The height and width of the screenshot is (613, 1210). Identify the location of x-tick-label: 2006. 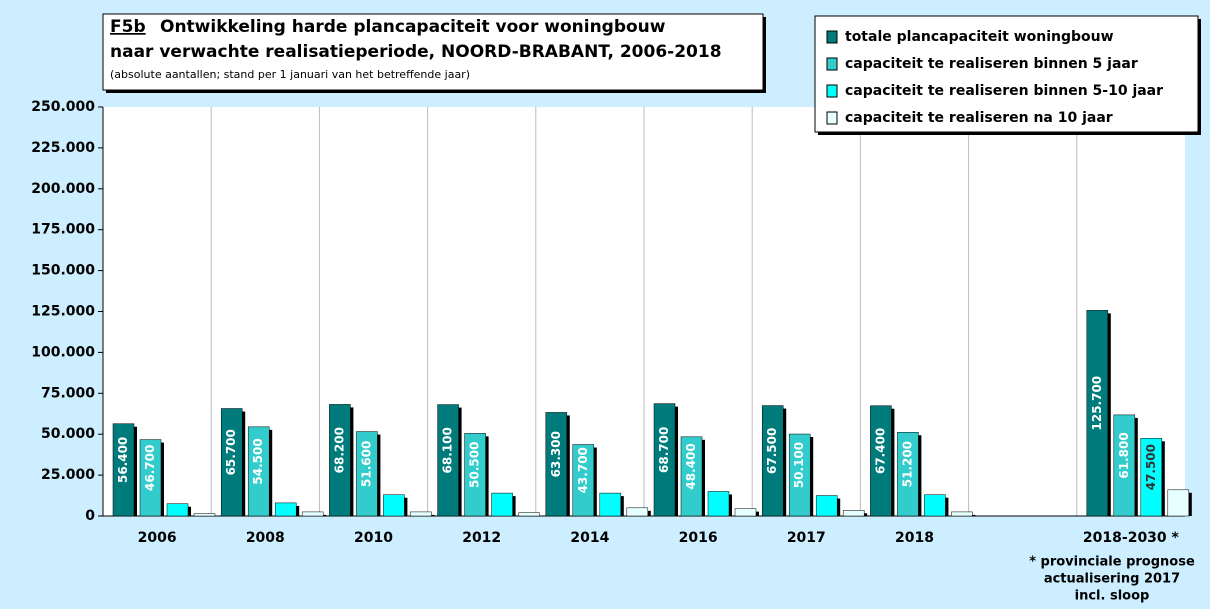
(157, 538).